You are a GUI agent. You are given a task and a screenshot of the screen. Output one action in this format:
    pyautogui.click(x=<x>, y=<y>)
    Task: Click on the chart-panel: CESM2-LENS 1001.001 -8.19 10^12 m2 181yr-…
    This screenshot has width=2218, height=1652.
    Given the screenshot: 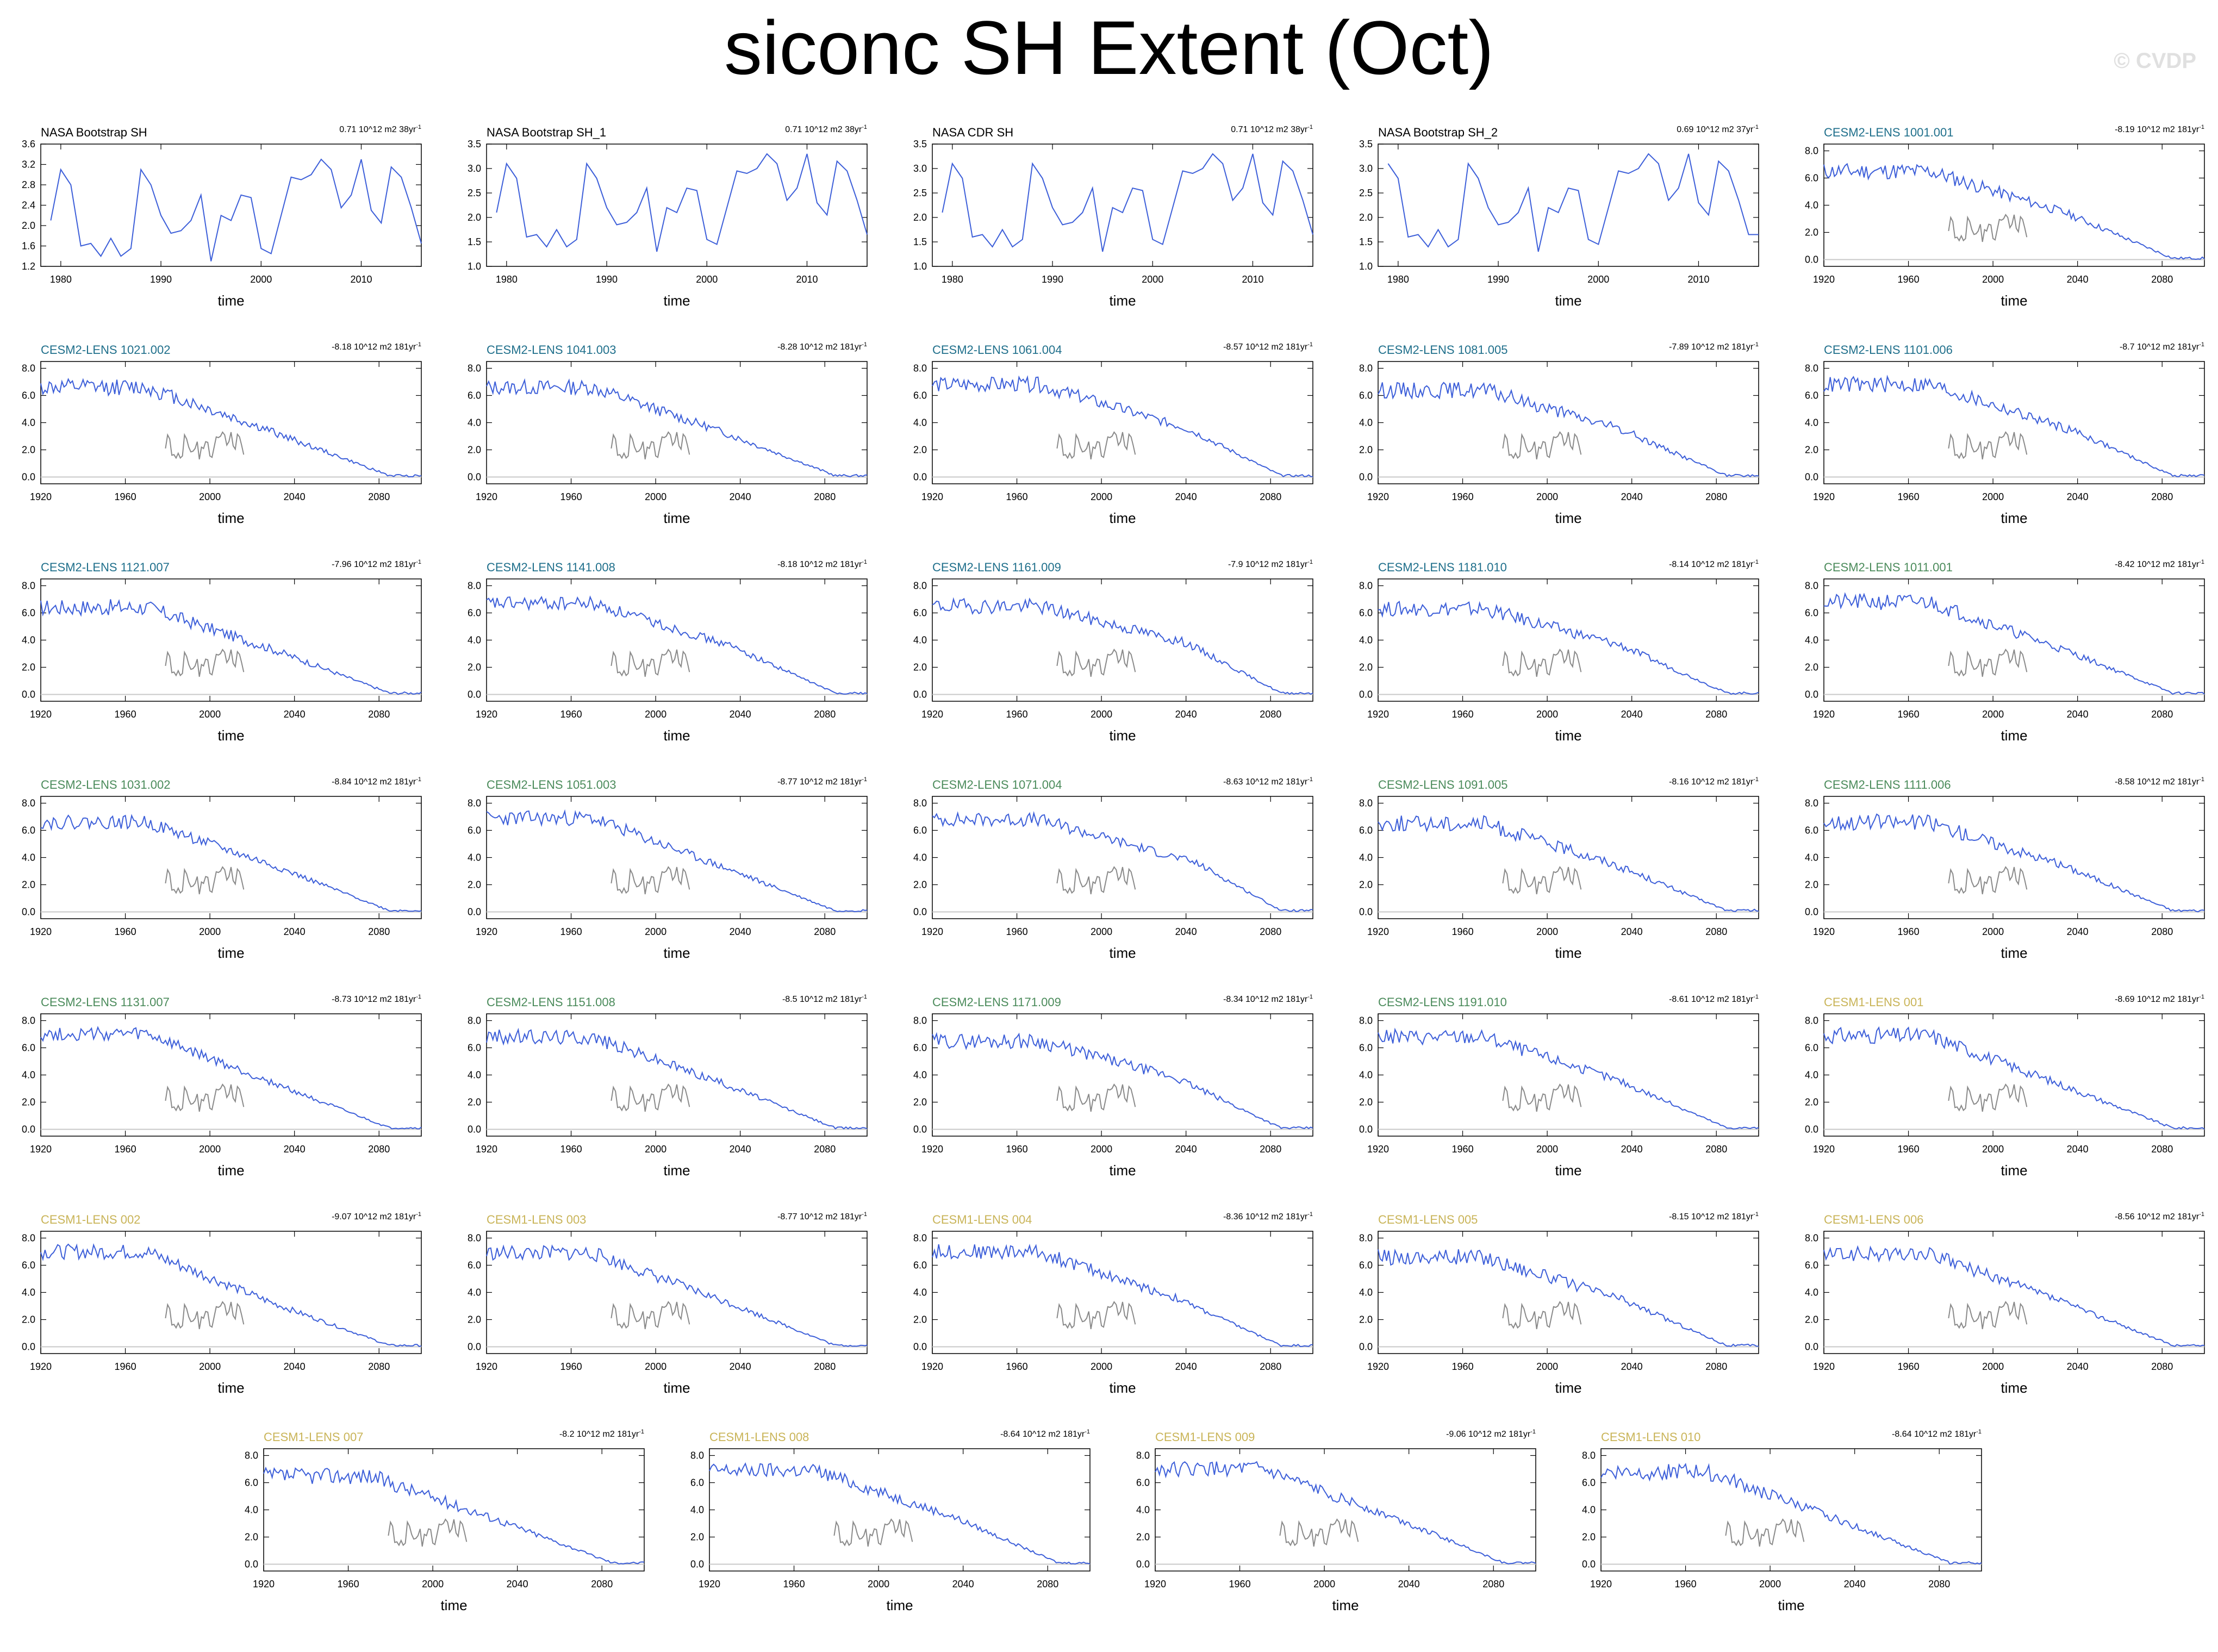 What is the action you would take?
    pyautogui.click(x=2005, y=216)
    